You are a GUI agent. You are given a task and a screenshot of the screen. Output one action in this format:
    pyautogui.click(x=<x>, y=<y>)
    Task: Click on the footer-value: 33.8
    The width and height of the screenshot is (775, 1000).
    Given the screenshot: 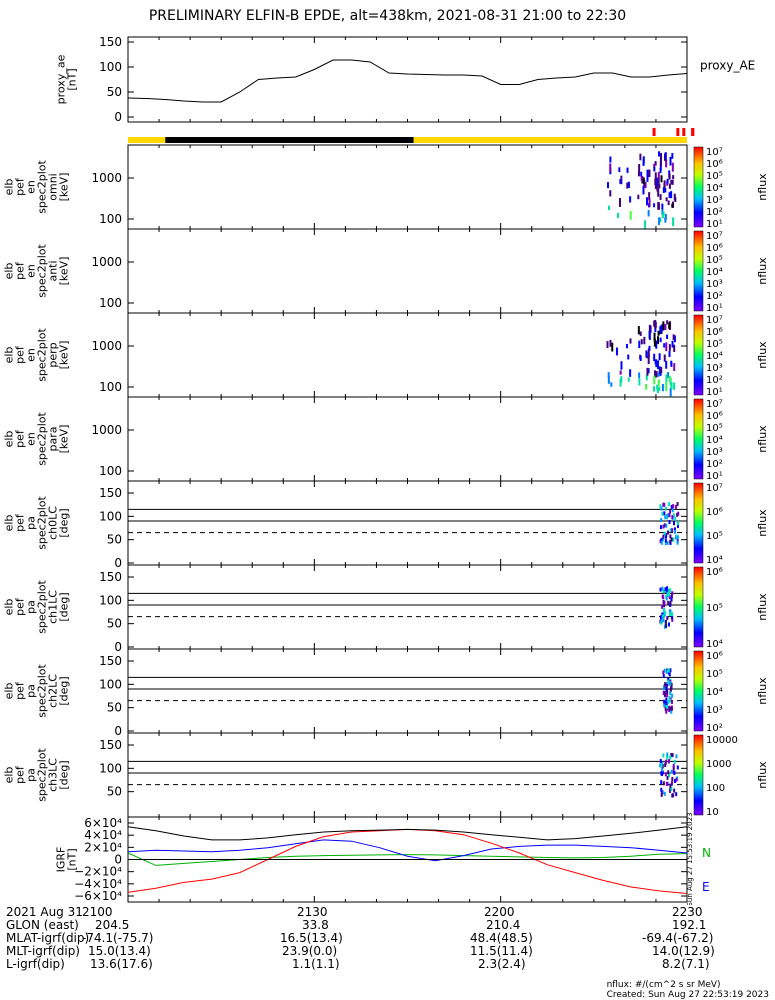 What is the action you would take?
    pyautogui.click(x=315, y=925)
    